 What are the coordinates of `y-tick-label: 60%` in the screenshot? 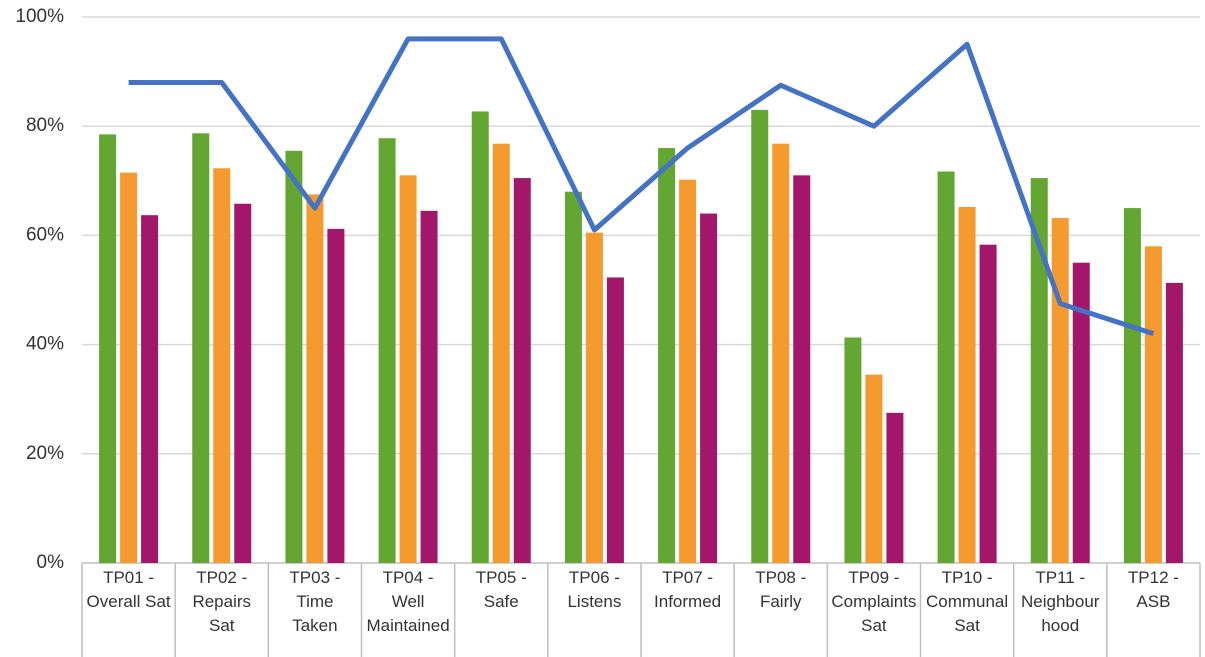 It's located at (45, 234).